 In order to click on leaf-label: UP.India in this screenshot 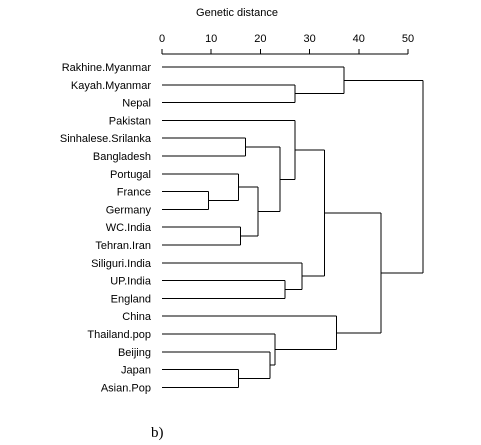, I will do `click(131, 282)`.